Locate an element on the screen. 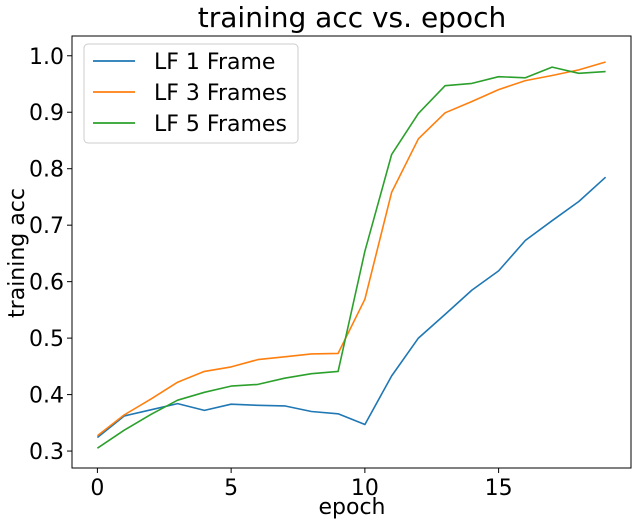 This screenshot has height=526, width=642. legend-box is located at coordinates (191, 93).